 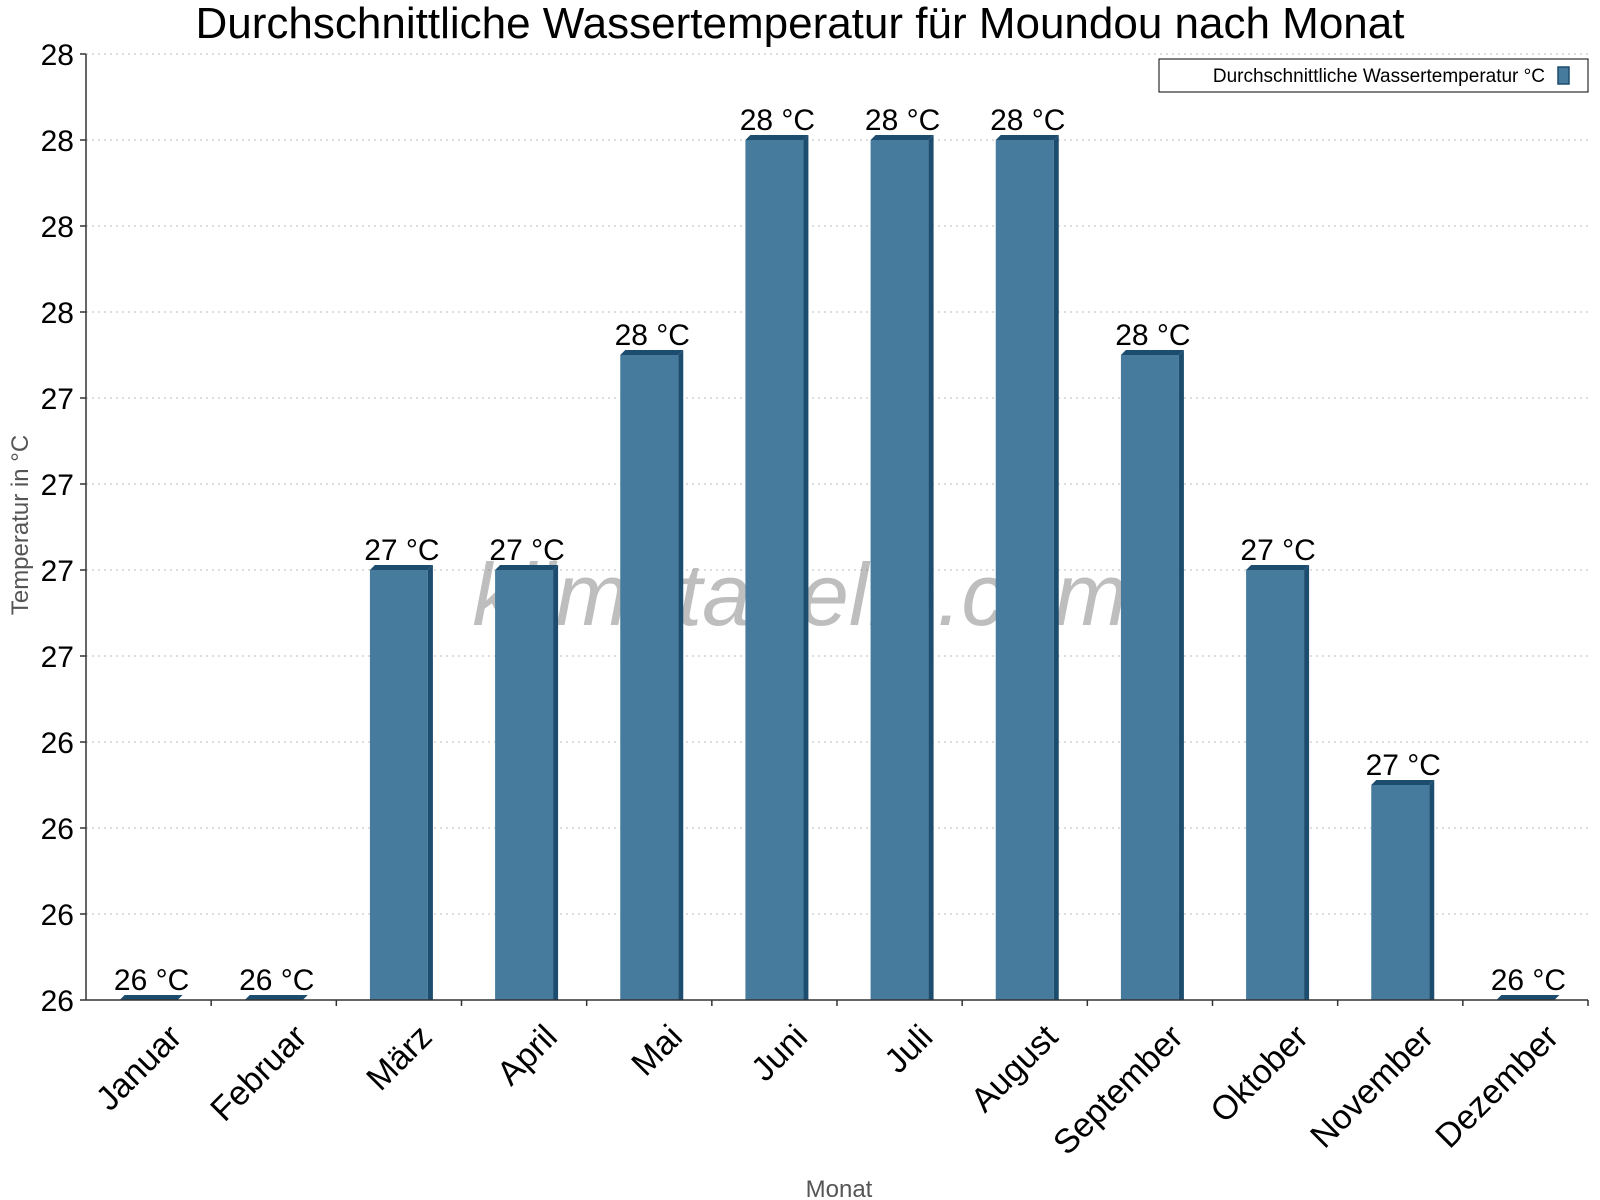 I want to click on bar-april, so click(x=527, y=782).